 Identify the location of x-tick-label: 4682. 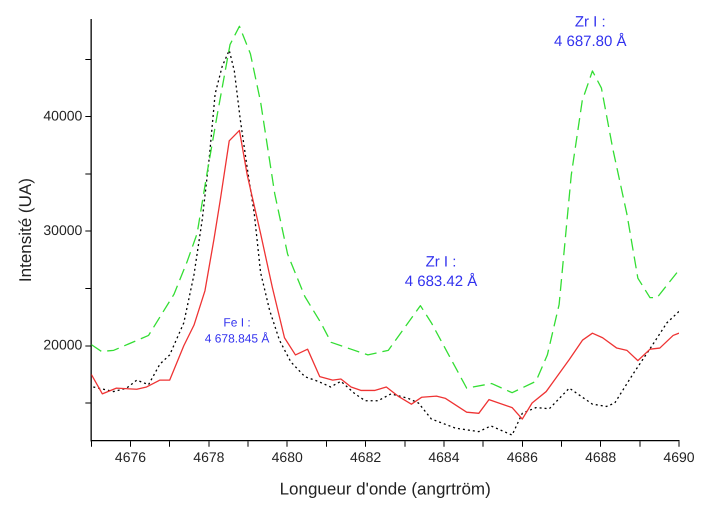
(366, 457).